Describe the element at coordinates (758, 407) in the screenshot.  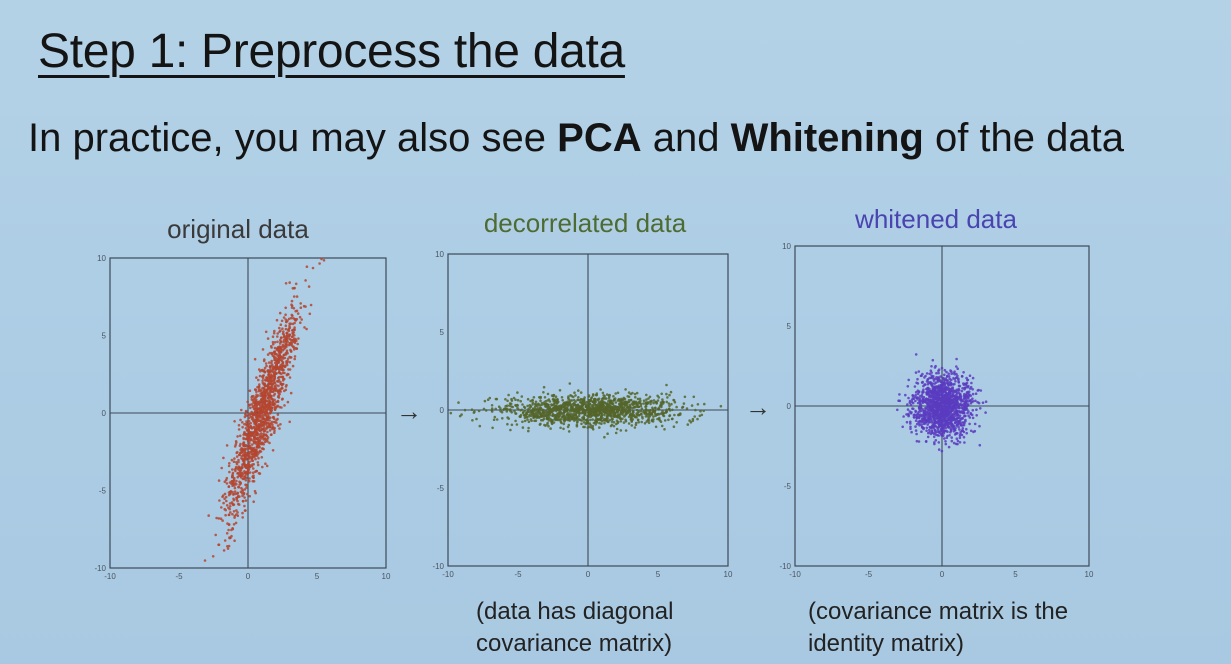
I see `arrow-right-icon: →` at that location.